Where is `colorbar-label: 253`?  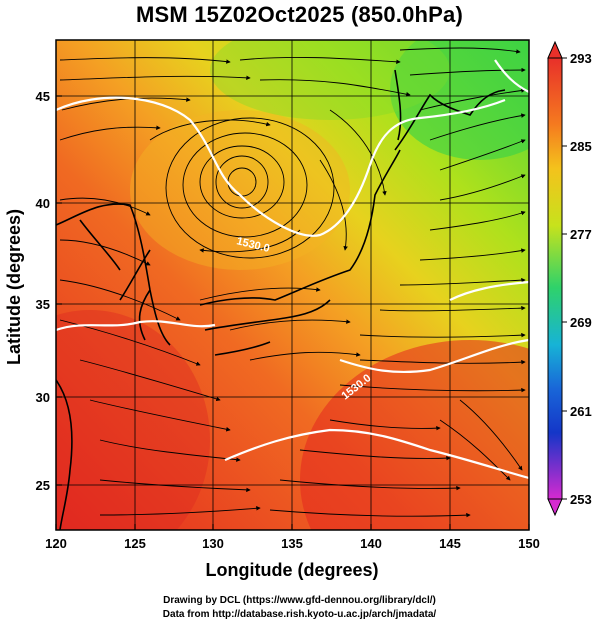 colorbar-label: 253 is located at coordinates (581, 499).